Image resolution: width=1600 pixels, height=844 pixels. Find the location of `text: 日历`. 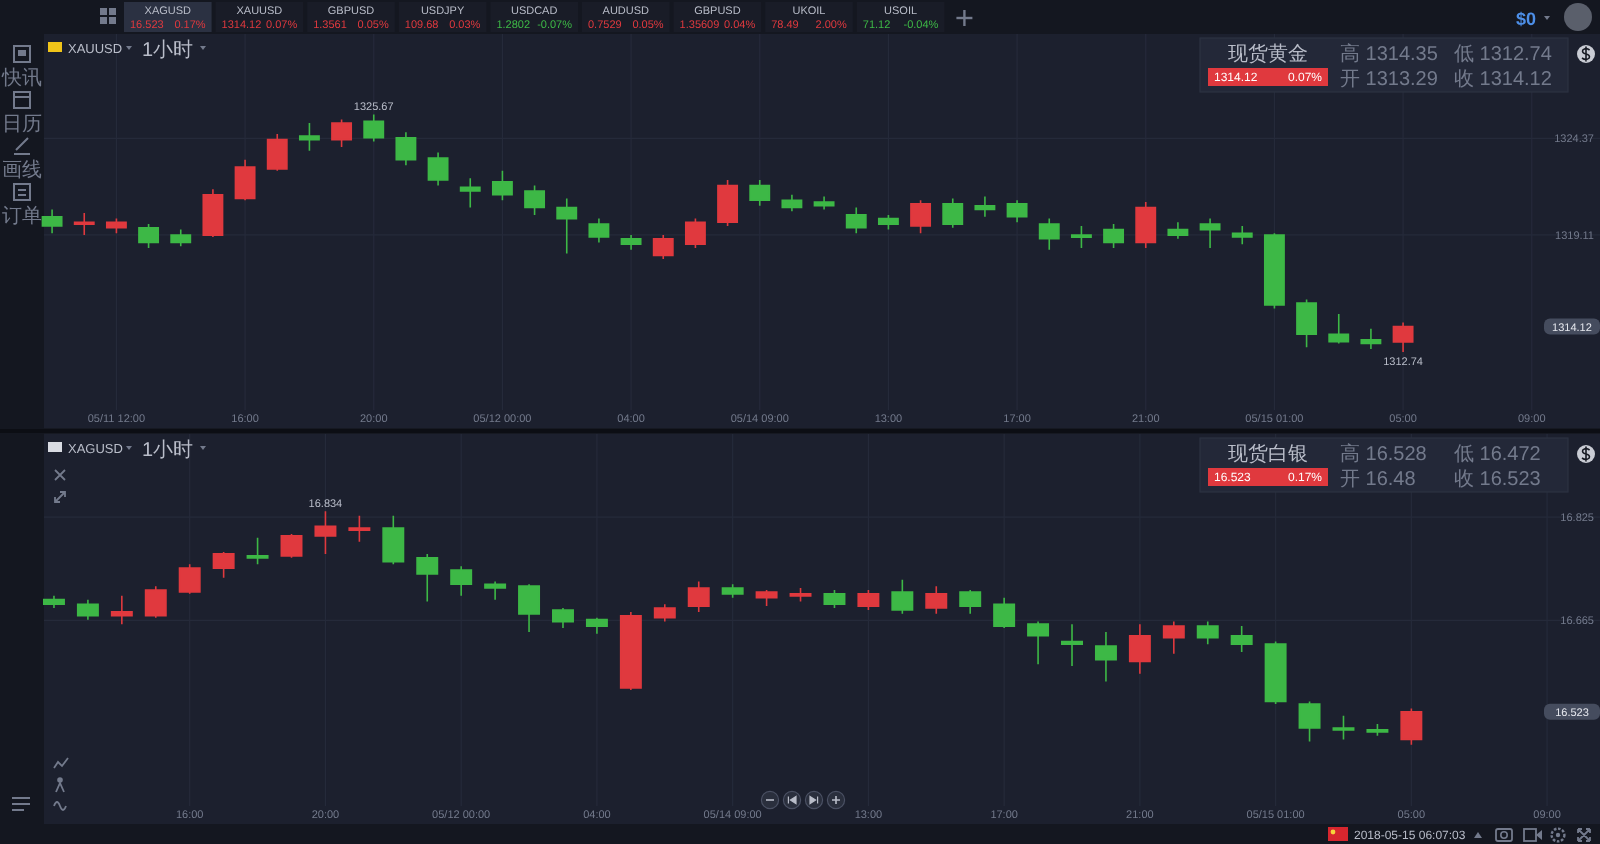

text: 日历 is located at coordinates (22, 125).